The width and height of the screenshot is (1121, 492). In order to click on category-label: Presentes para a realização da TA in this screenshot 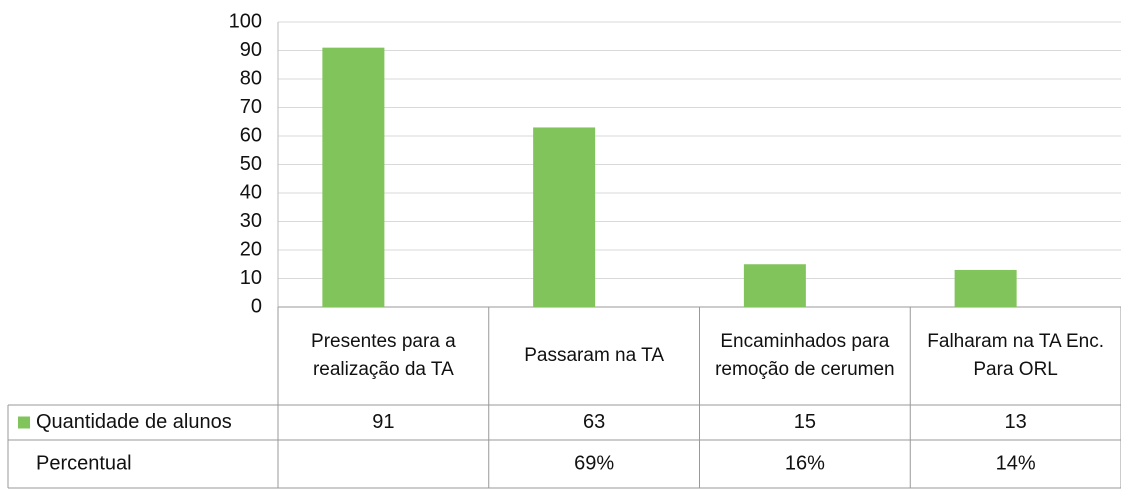, I will do `click(383, 355)`.